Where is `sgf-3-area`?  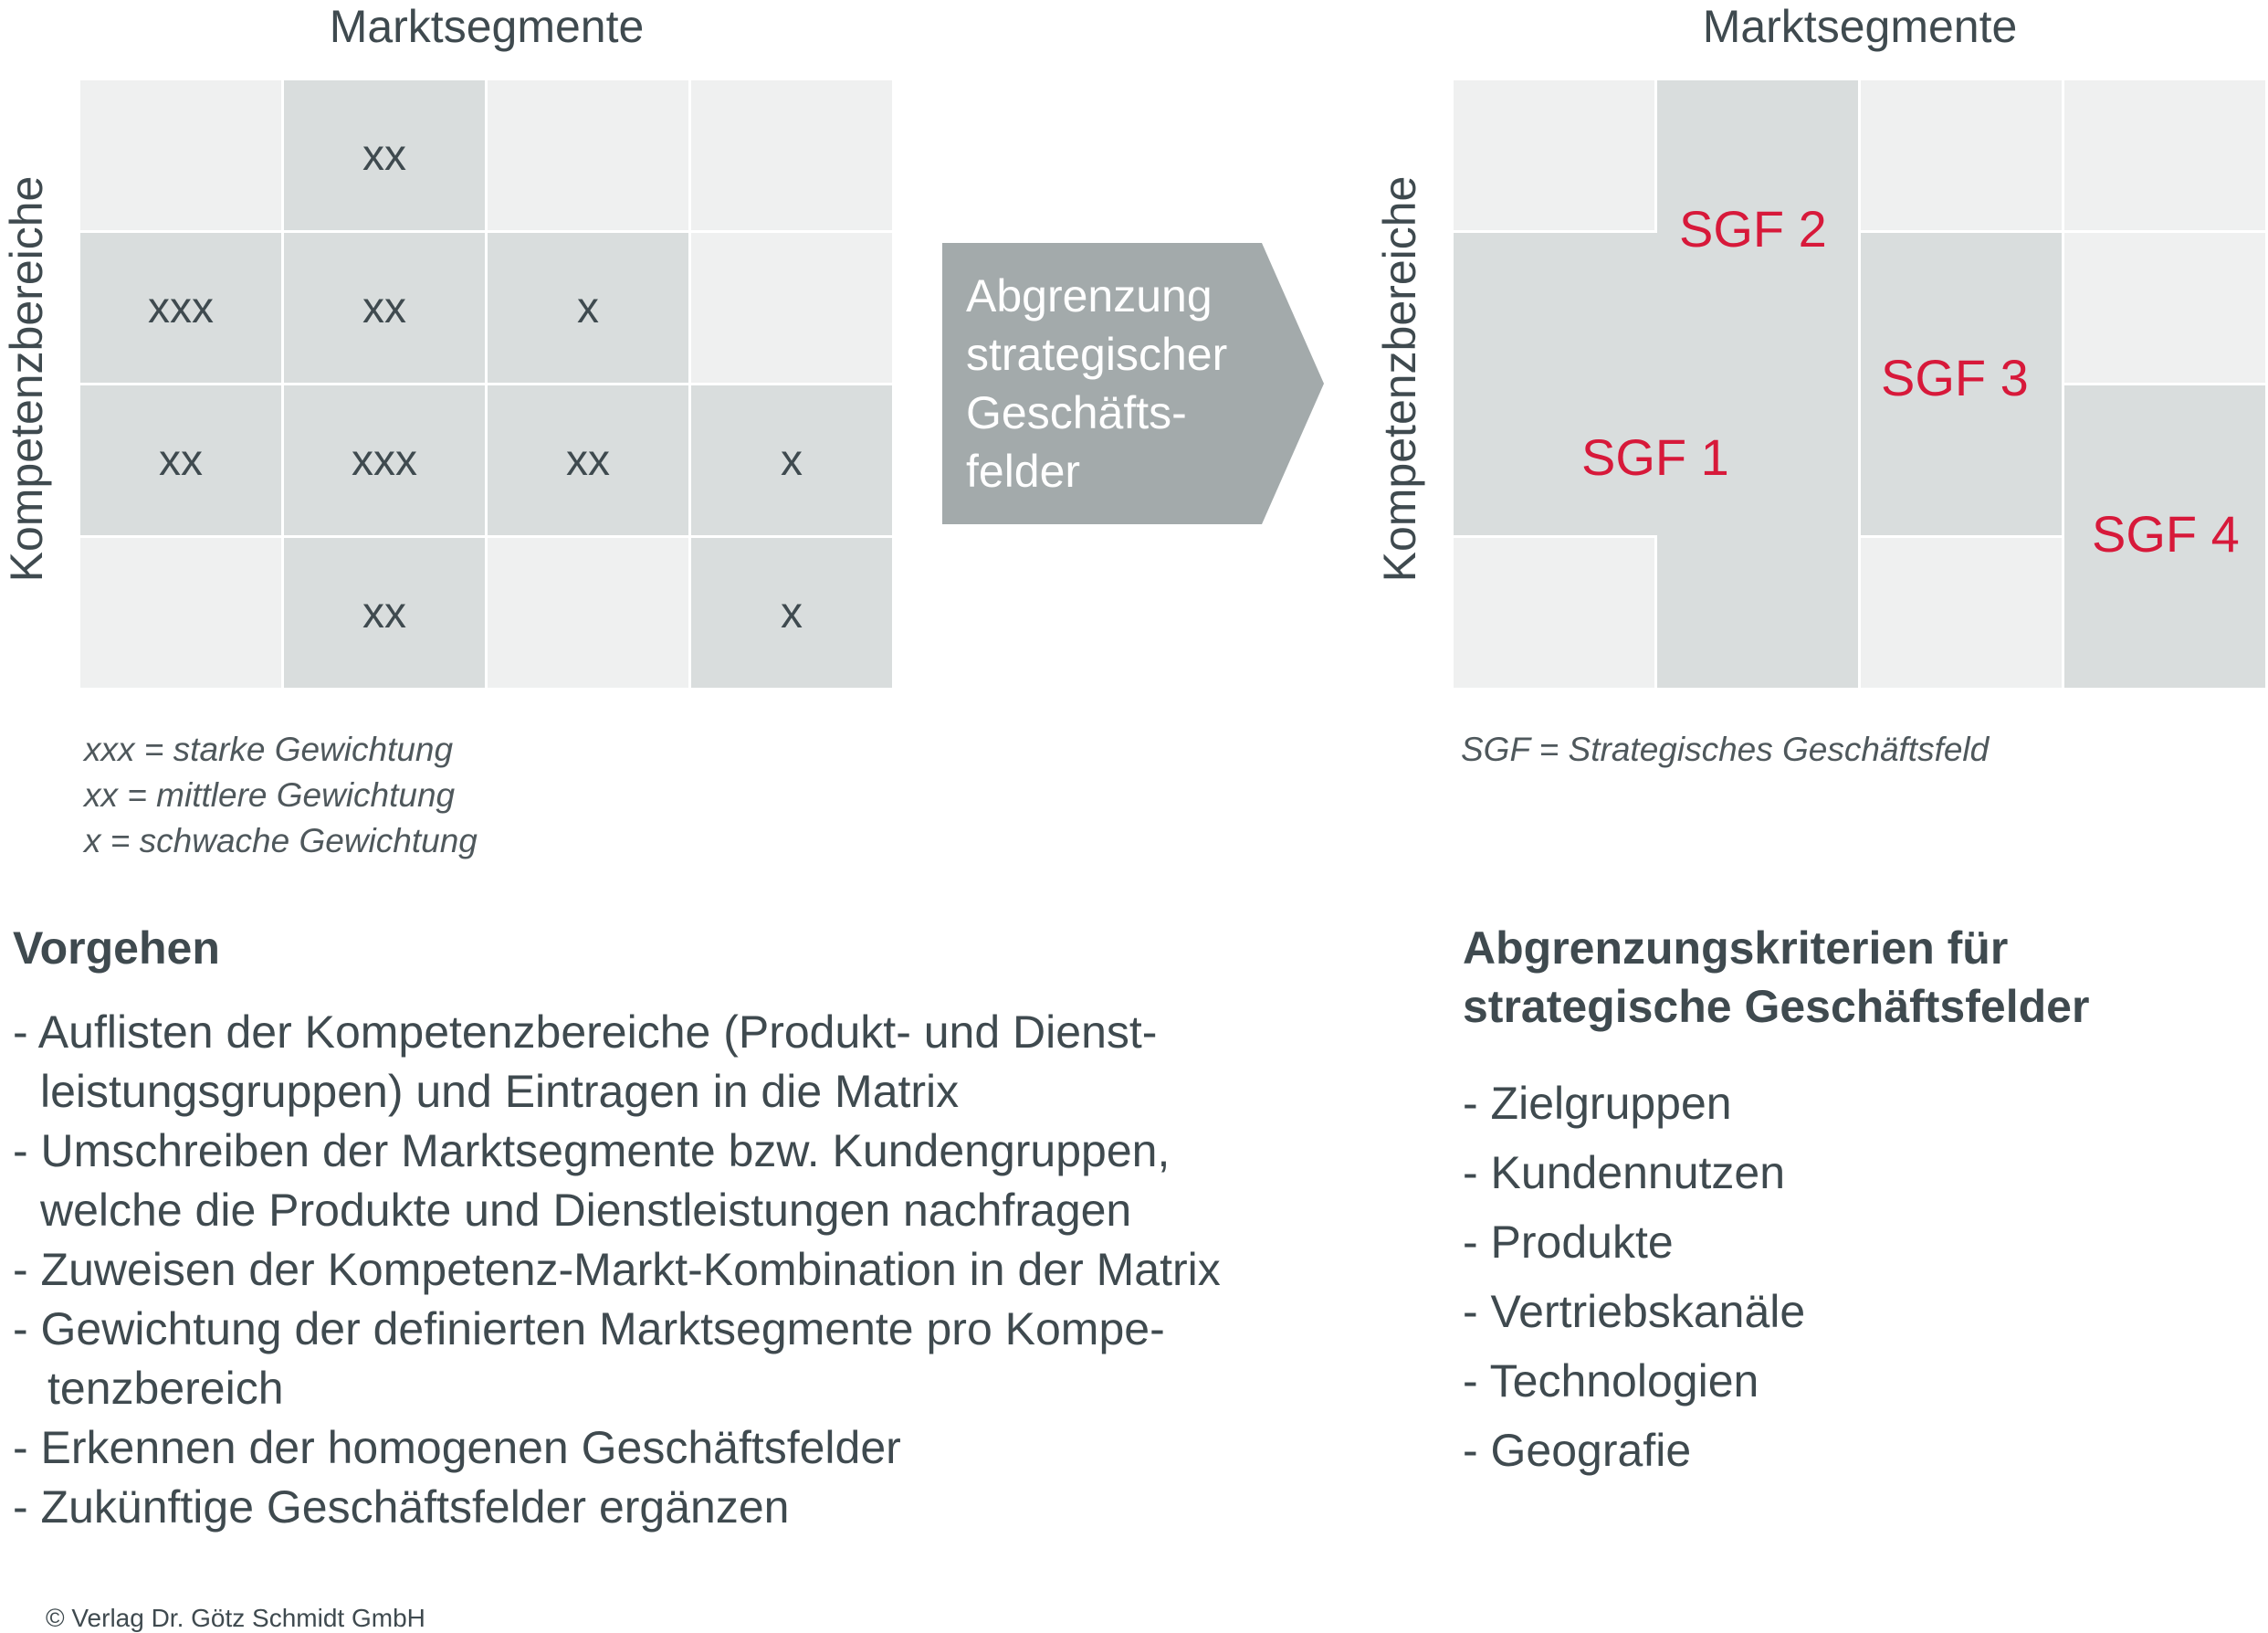 sgf-3-area is located at coordinates (1961, 384).